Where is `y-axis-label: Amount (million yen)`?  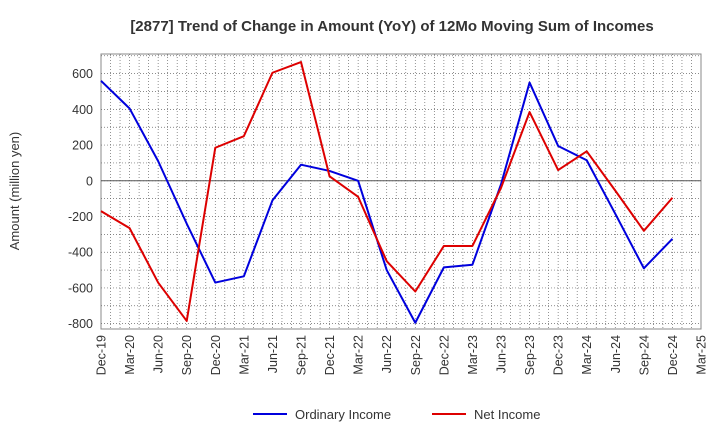
y-axis-label: Amount (million yen) is located at coordinates (14, 191).